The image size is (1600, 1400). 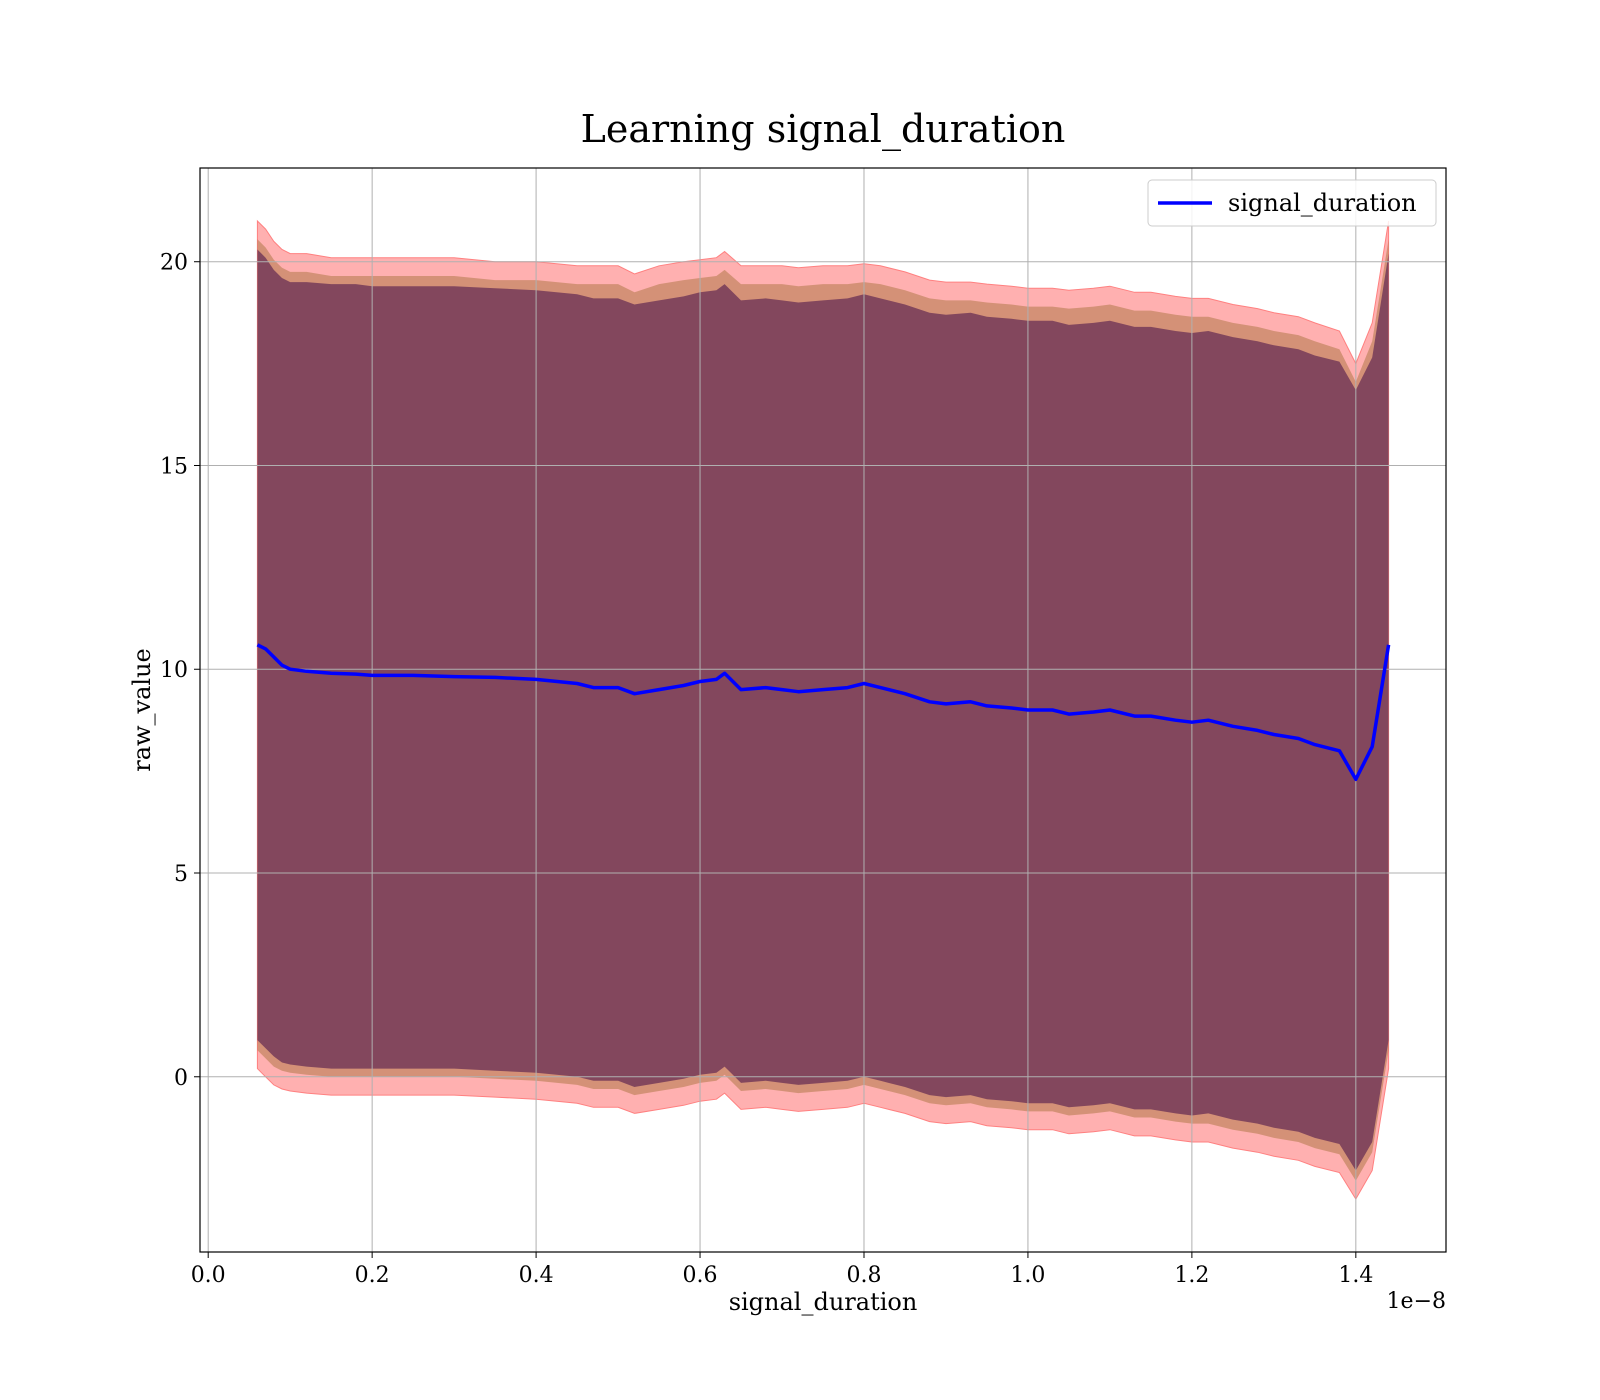 I want to click on y-tick-label: 20, so click(x=174, y=263).